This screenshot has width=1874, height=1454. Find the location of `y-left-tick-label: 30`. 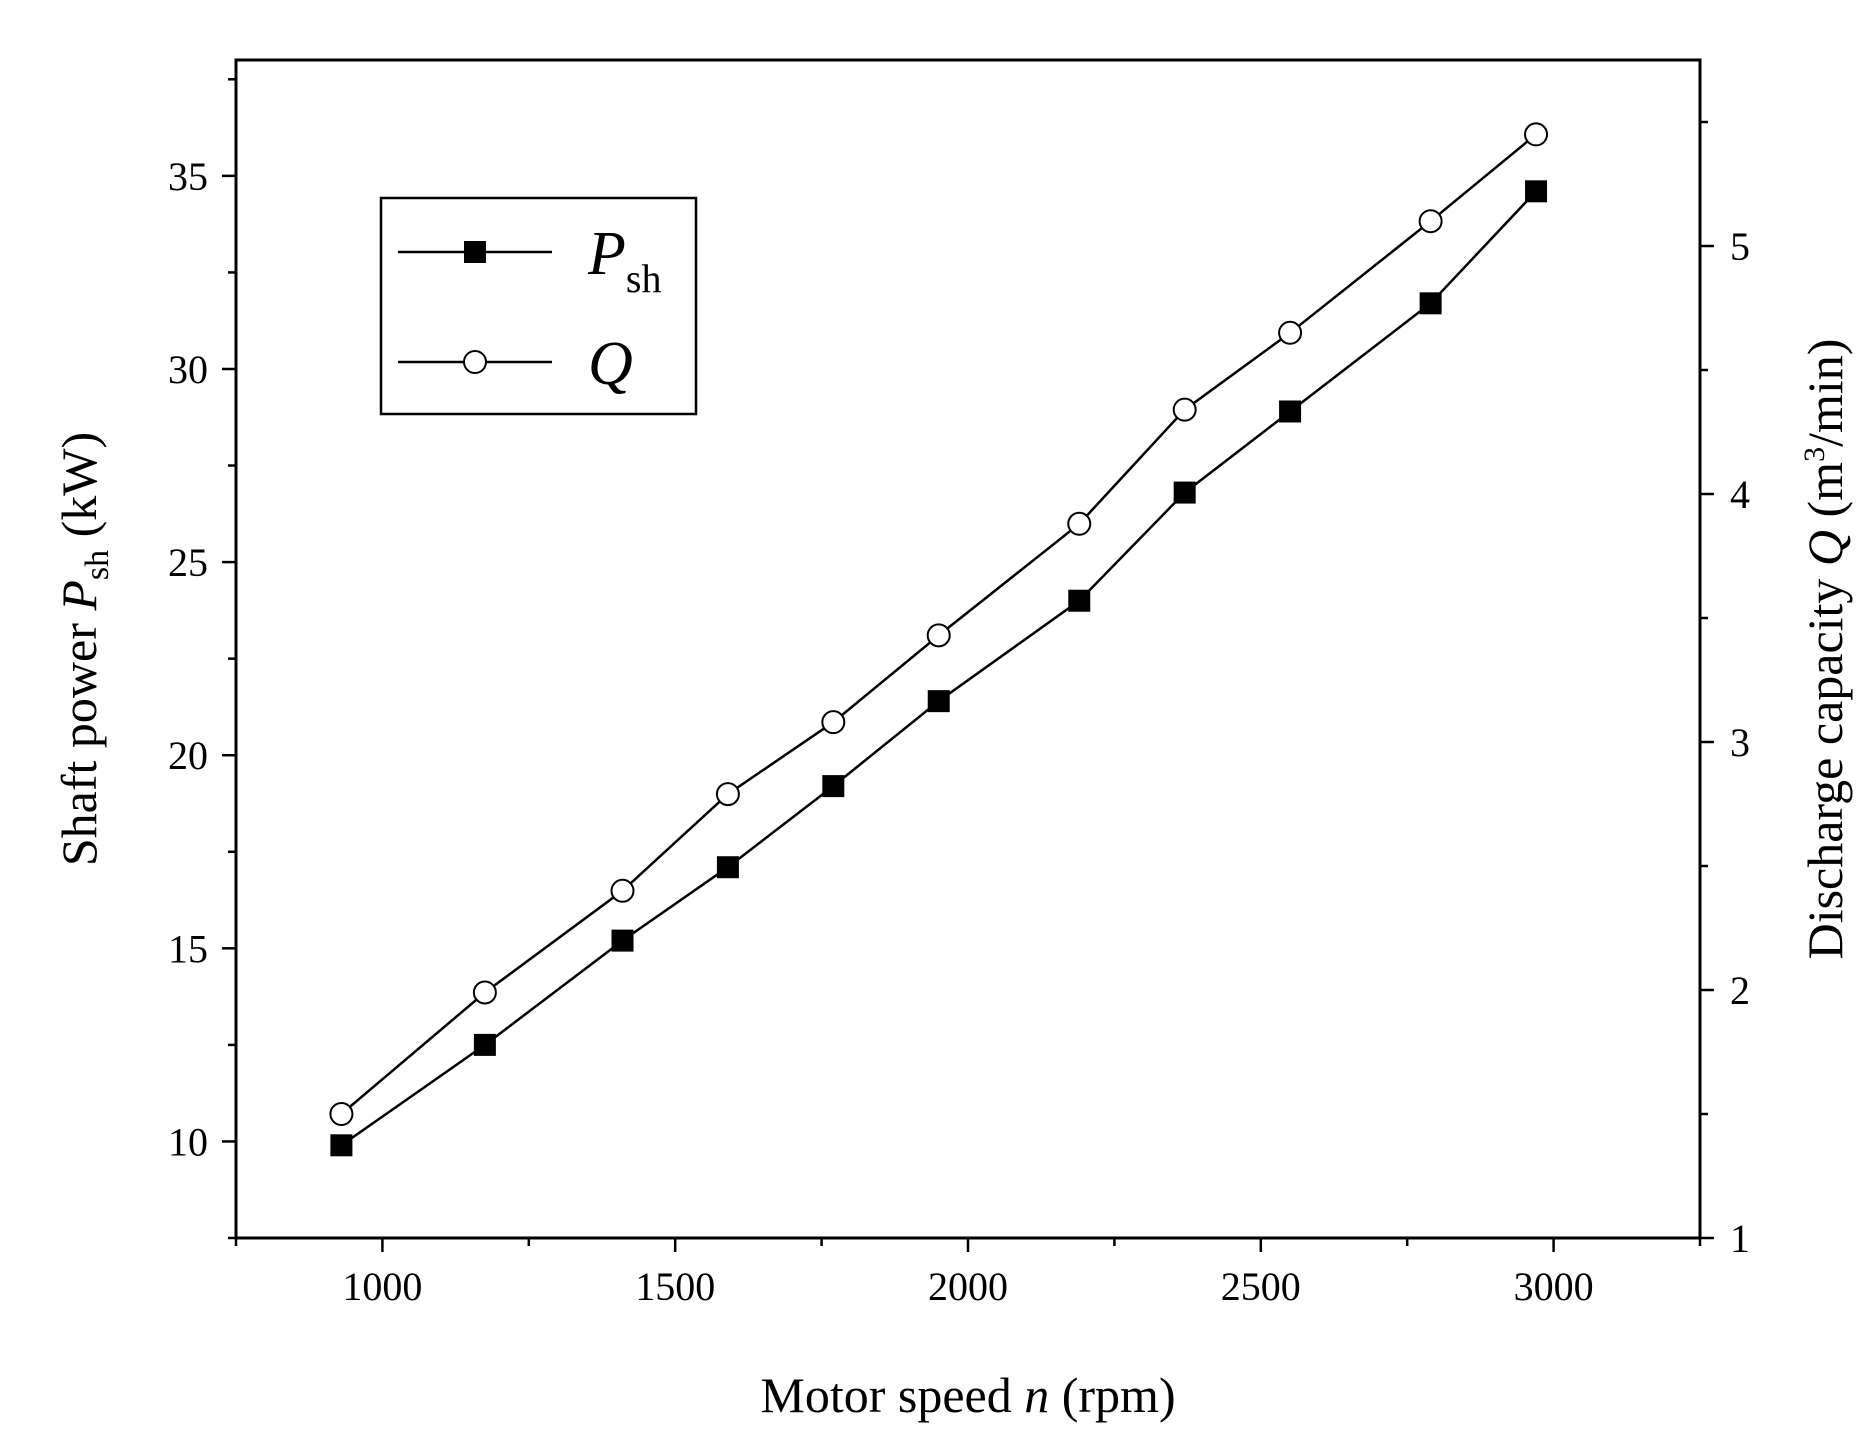

y-left-tick-label: 30 is located at coordinates (188, 369).